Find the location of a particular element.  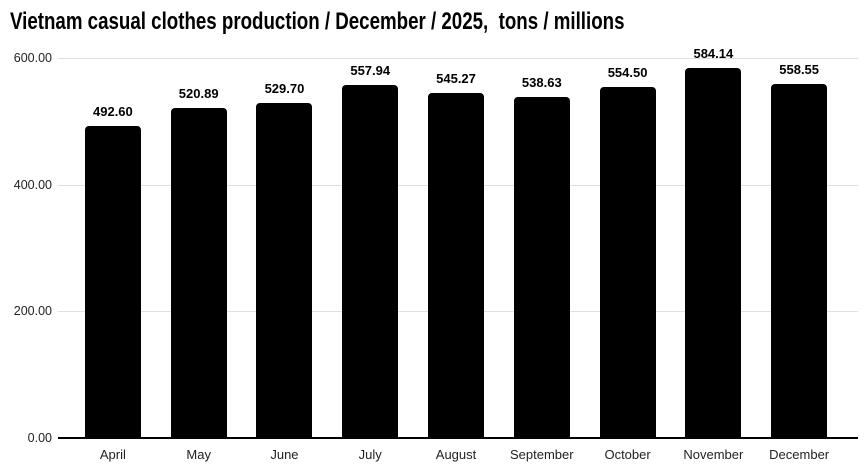

value-label-november: 584.14 is located at coordinates (713, 54).